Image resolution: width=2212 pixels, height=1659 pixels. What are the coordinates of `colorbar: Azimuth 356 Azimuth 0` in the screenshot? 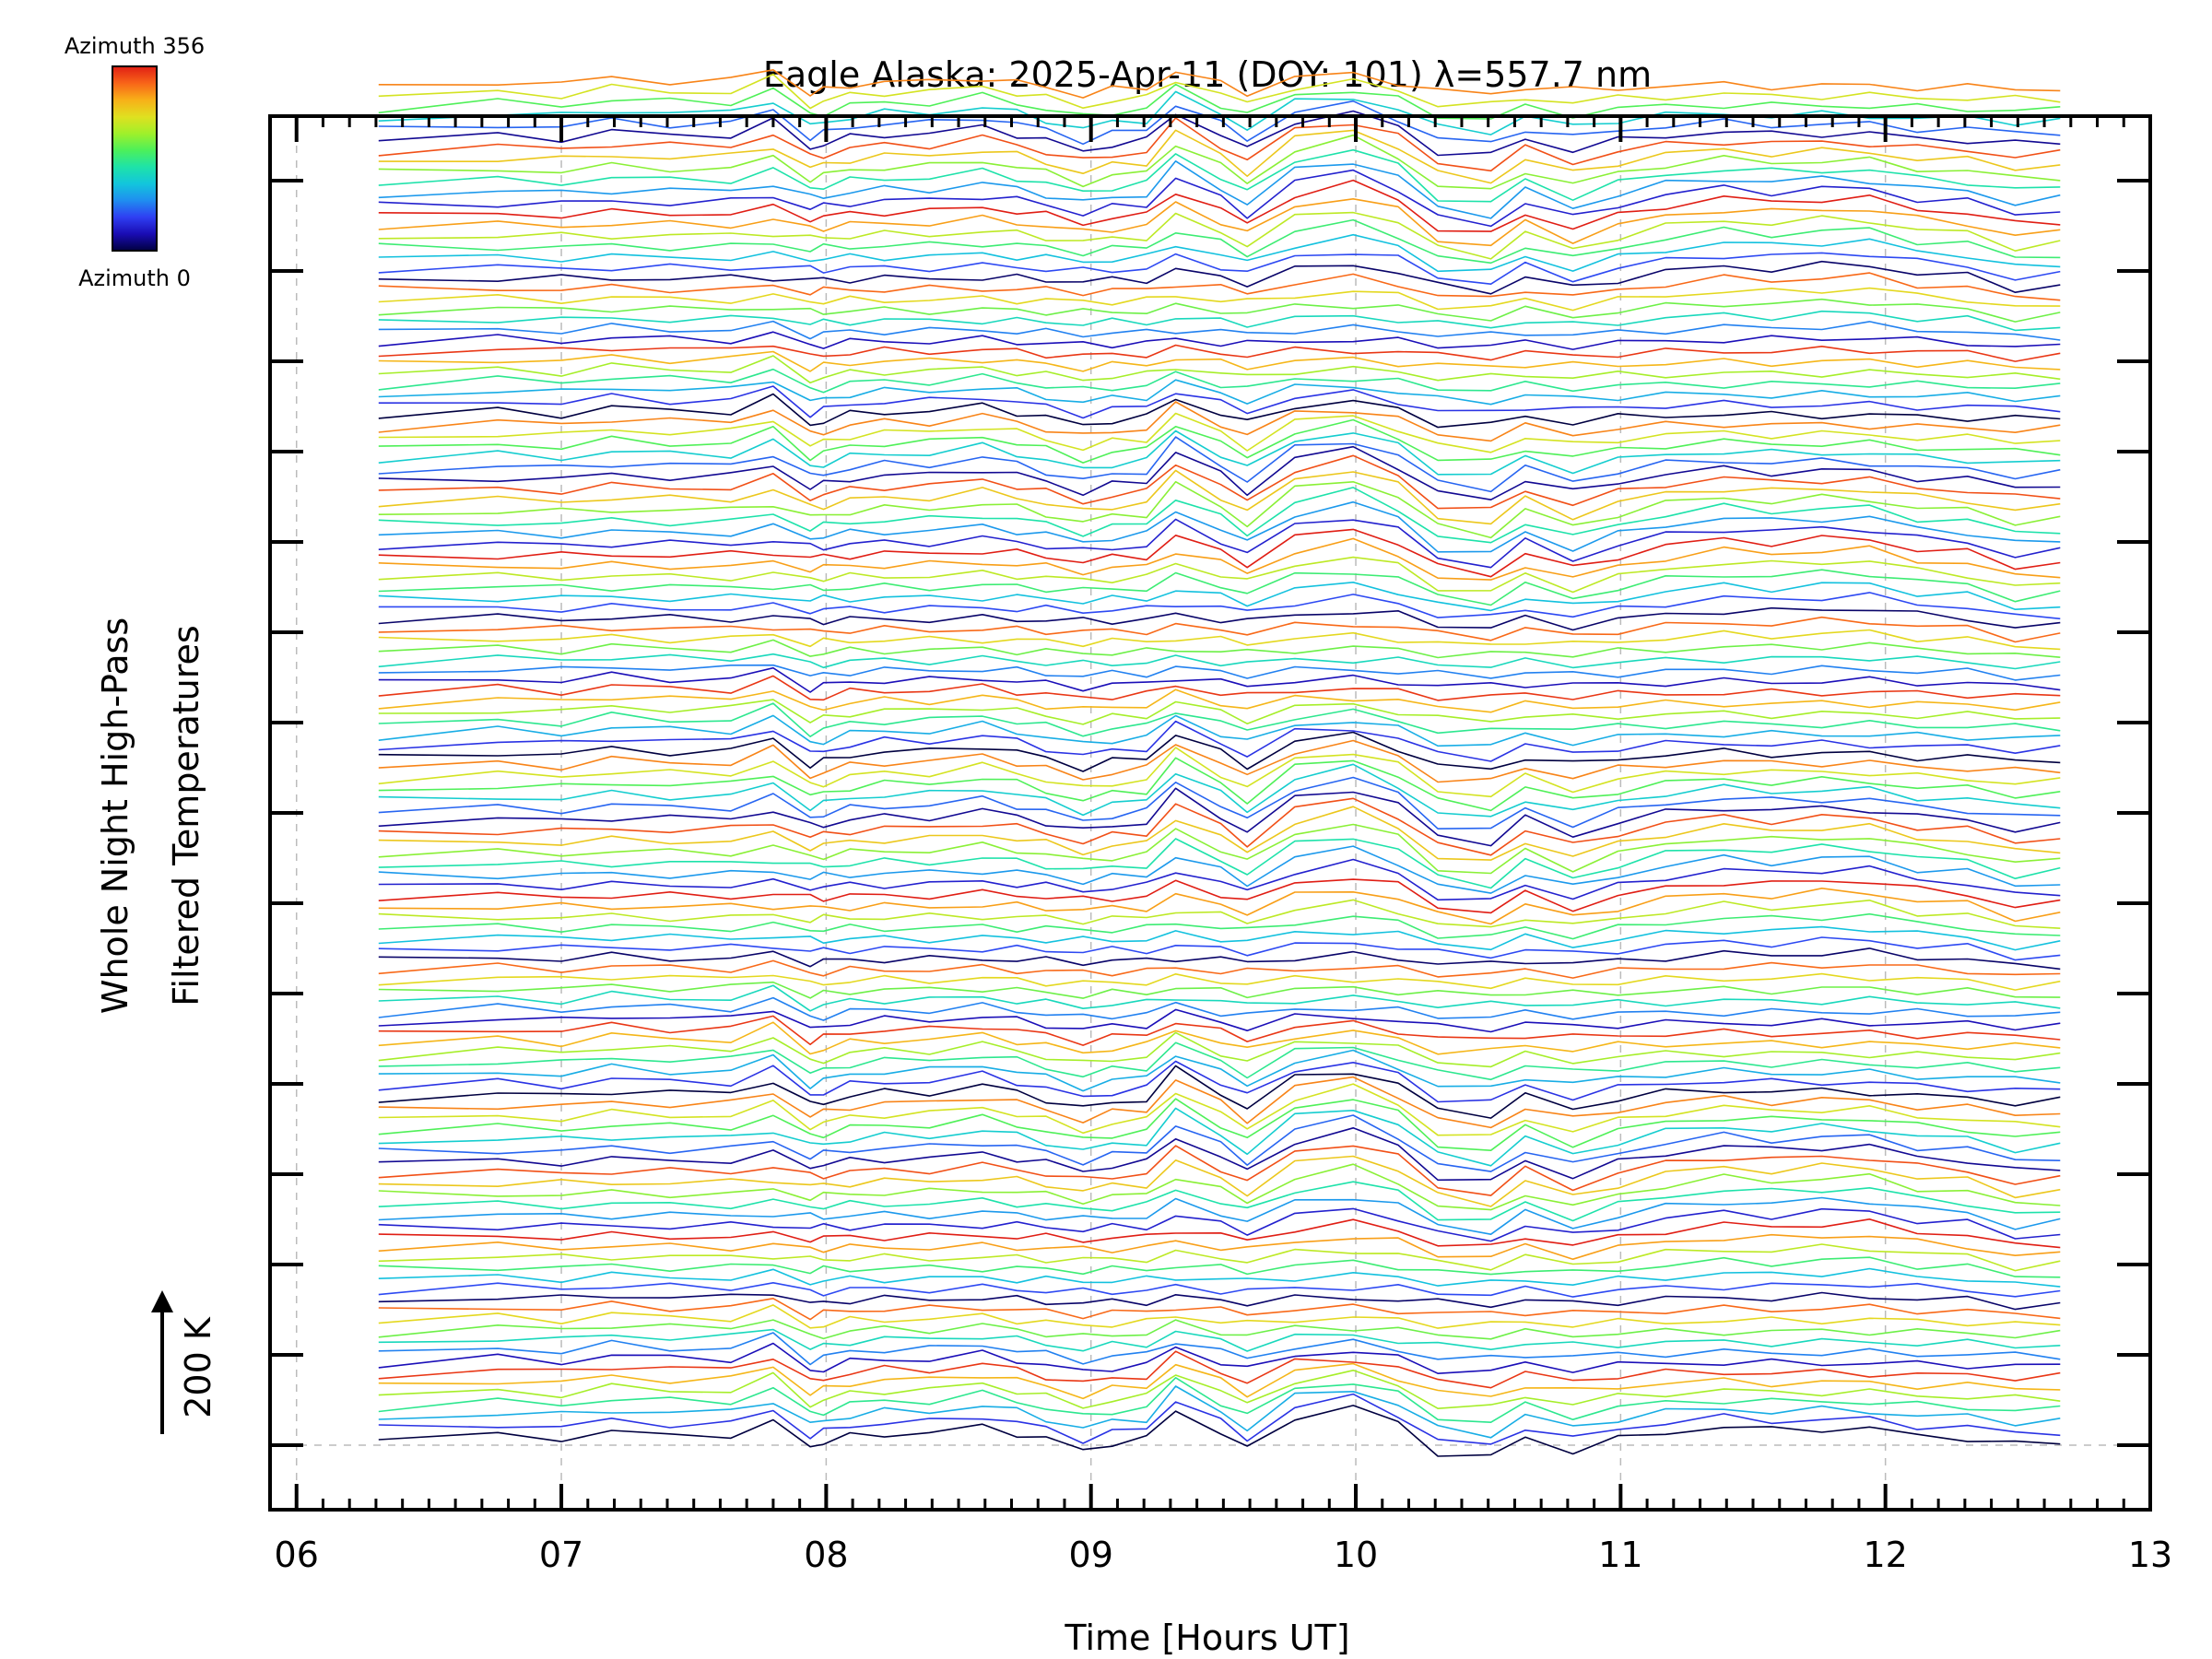 It's located at (135, 162).